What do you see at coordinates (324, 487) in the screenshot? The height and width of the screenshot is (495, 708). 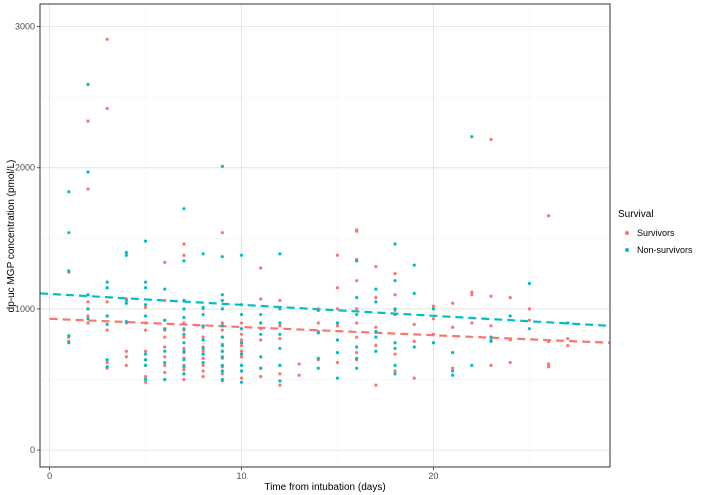 I see `x-axis-title: Time from intubation (days)` at bounding box center [324, 487].